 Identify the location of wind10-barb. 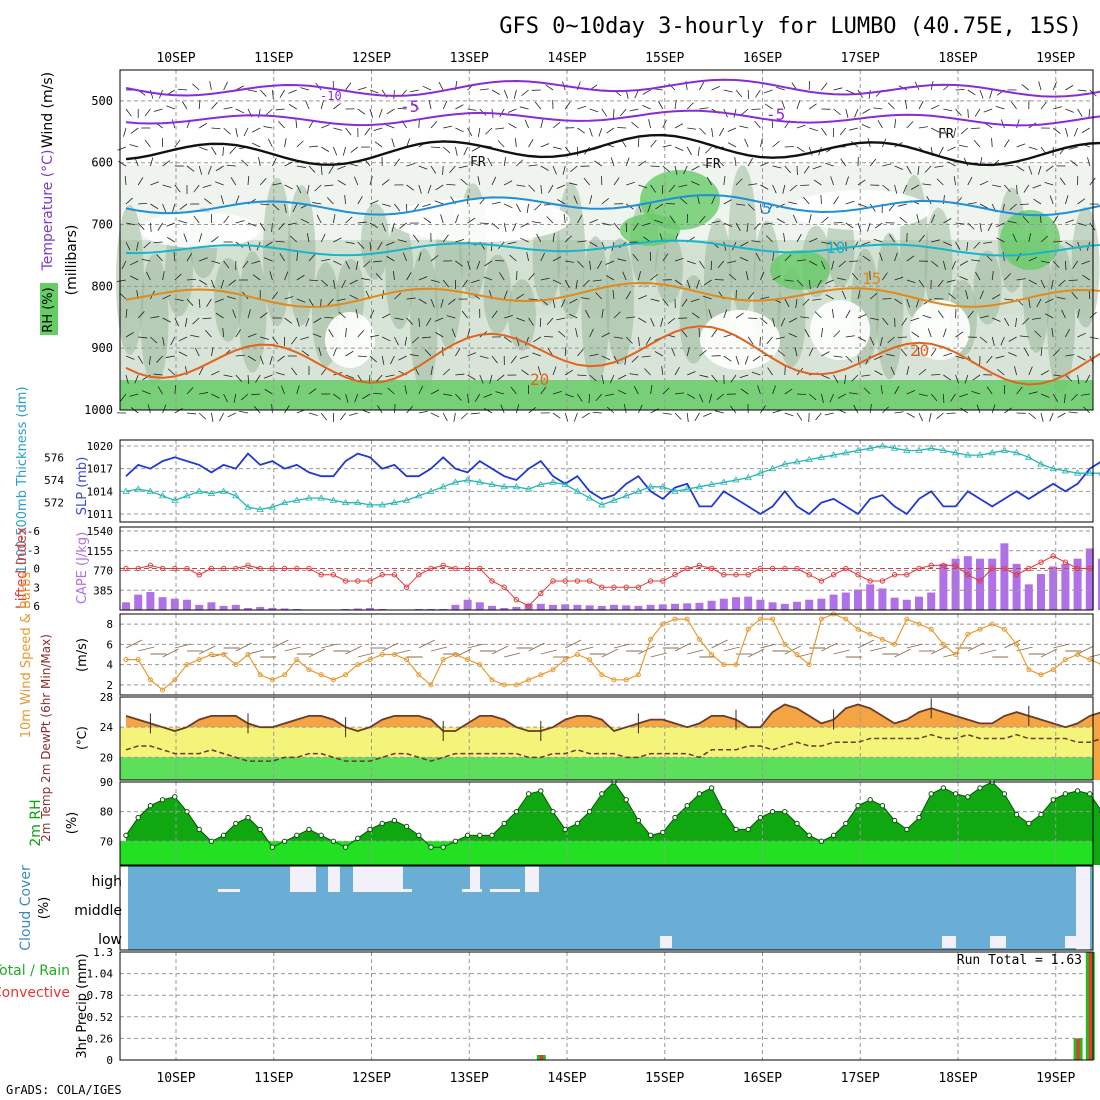
(134, 644).